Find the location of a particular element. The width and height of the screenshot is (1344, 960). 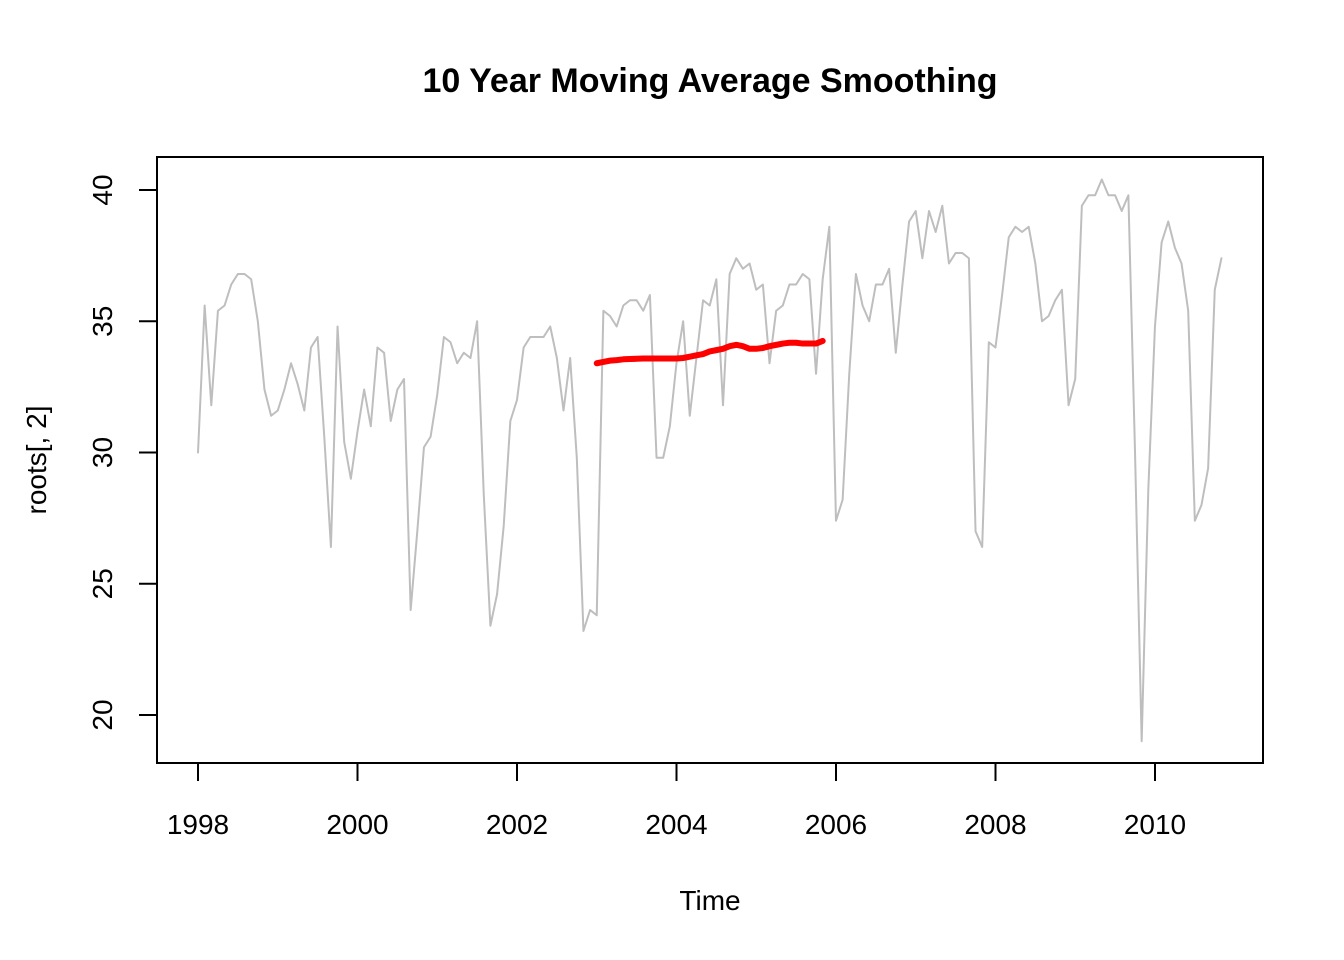

y-tick-label: 35 is located at coordinates (102, 321).